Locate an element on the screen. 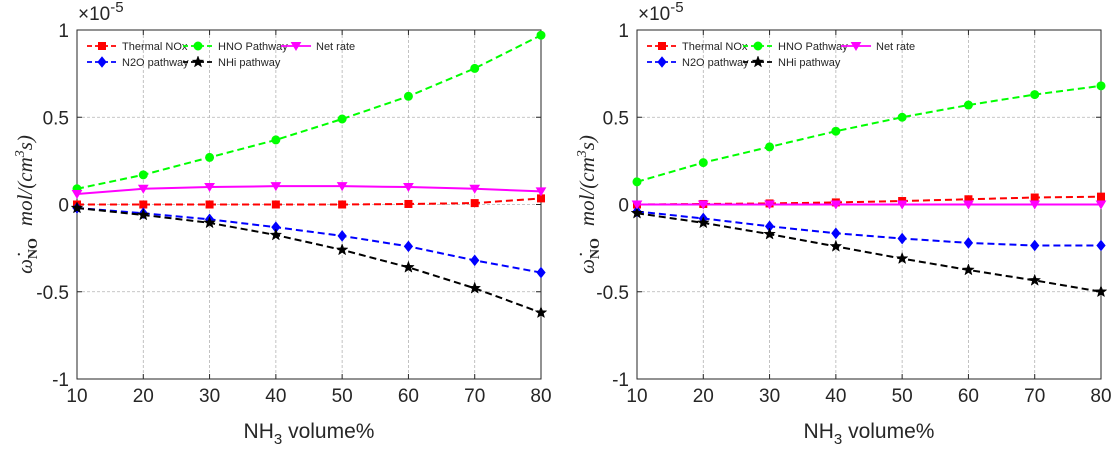 This screenshot has height=450, width=1120. y-tick-label: -1 is located at coordinates (60, 380).